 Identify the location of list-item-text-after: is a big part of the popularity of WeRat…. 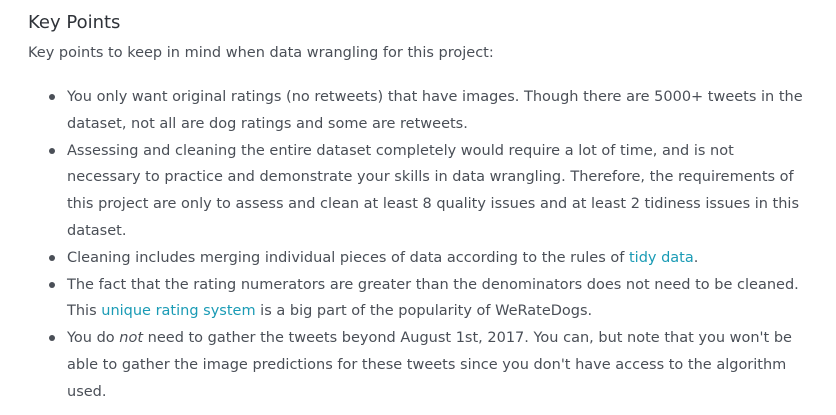
(424, 311).